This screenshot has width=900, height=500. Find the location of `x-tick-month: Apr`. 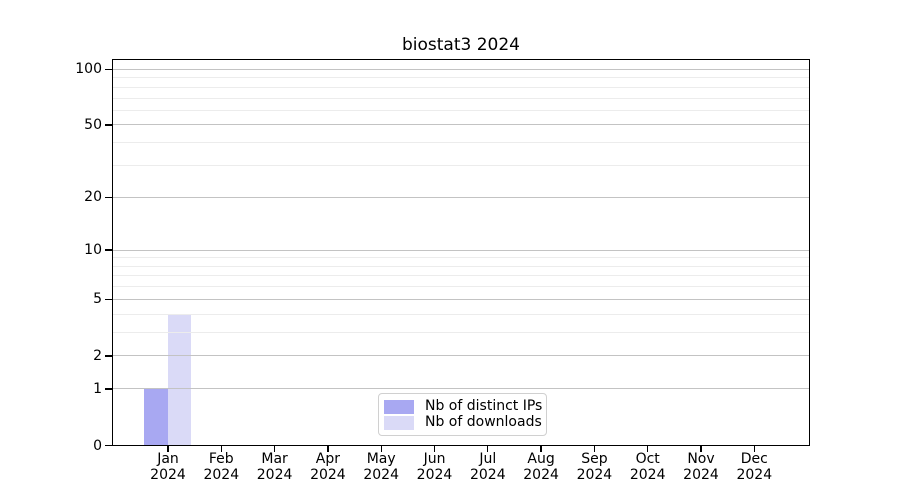

x-tick-month: Apr is located at coordinates (327, 459).